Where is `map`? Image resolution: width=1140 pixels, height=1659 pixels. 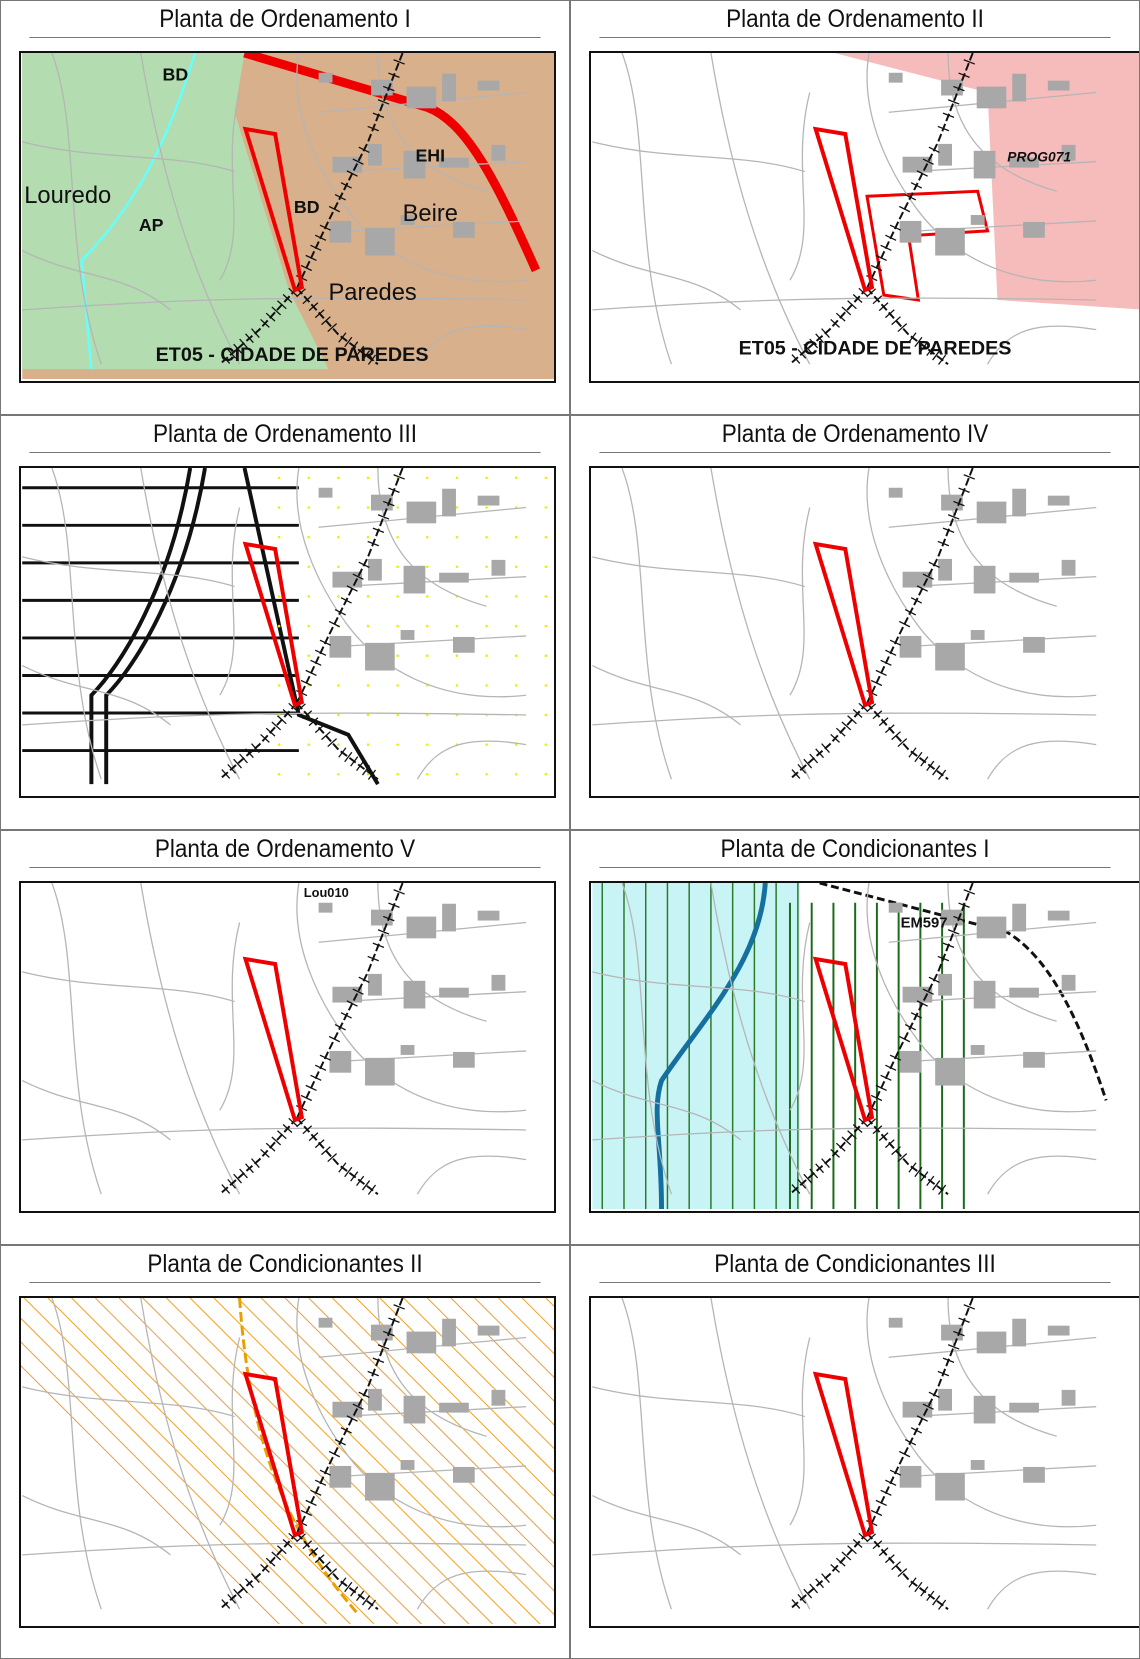 map is located at coordinates (864, 632).